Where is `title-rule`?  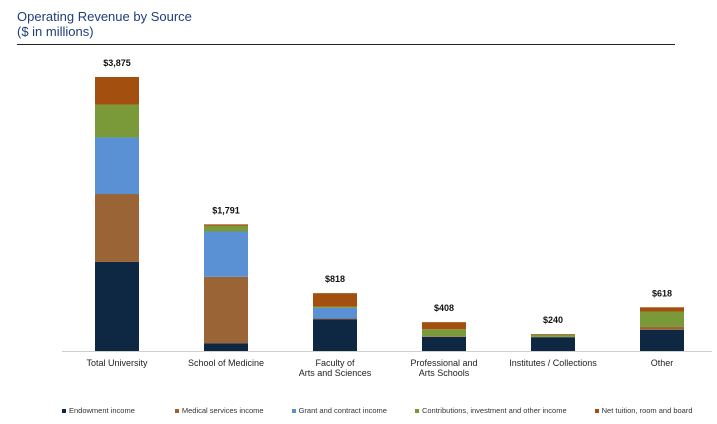
title-rule is located at coordinates (346, 44).